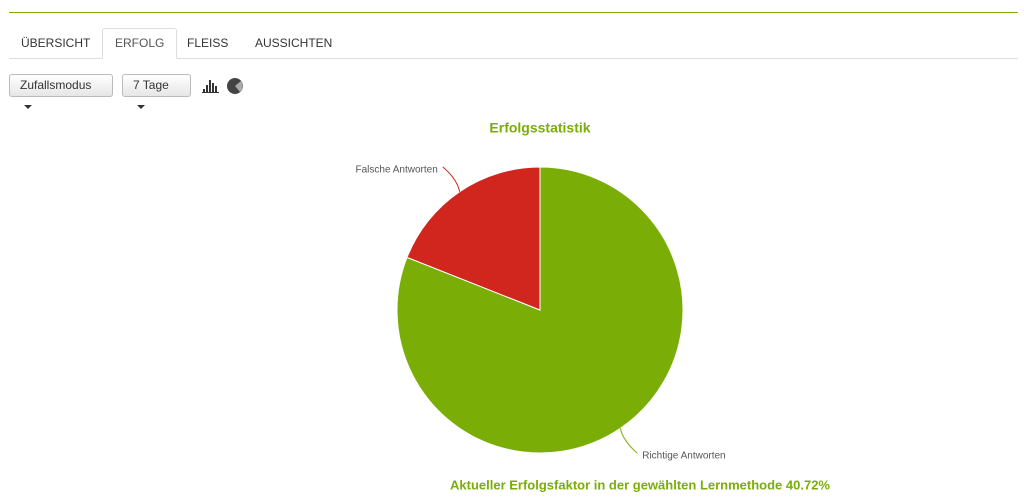 The width and height of the screenshot is (1024, 500). I want to click on chart-title: Erfolgsstatistik, so click(539, 128).